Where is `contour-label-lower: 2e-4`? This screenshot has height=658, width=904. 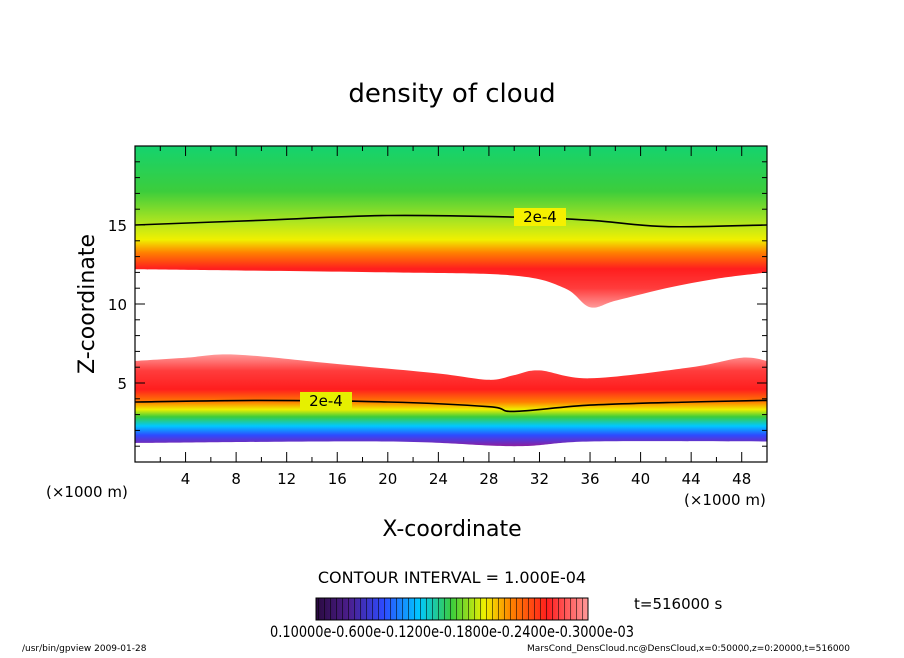 contour-label-lower: 2e-4 is located at coordinates (326, 401).